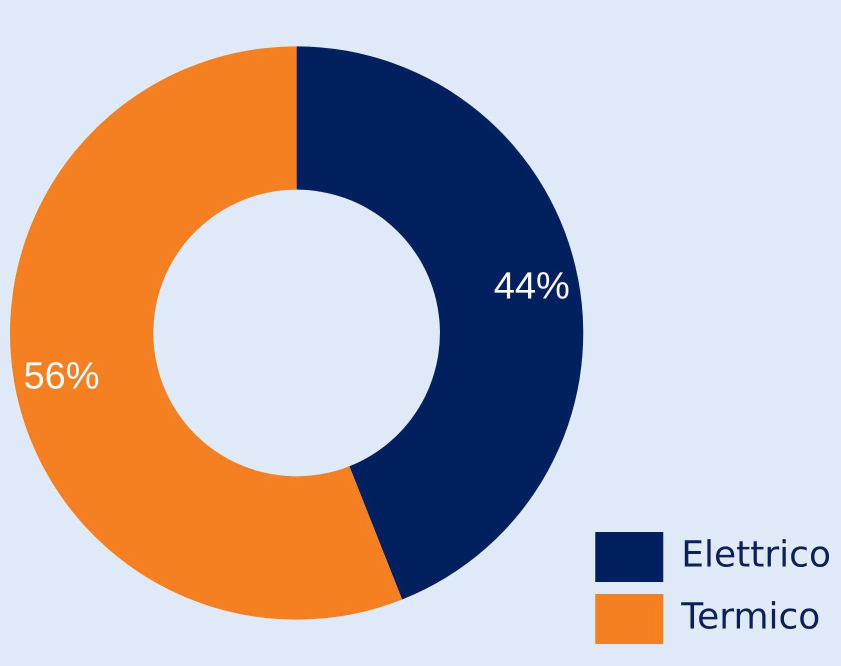 This screenshot has height=666, width=841. What do you see at coordinates (62, 376) in the screenshot?
I see `data-label: 56%` at bounding box center [62, 376].